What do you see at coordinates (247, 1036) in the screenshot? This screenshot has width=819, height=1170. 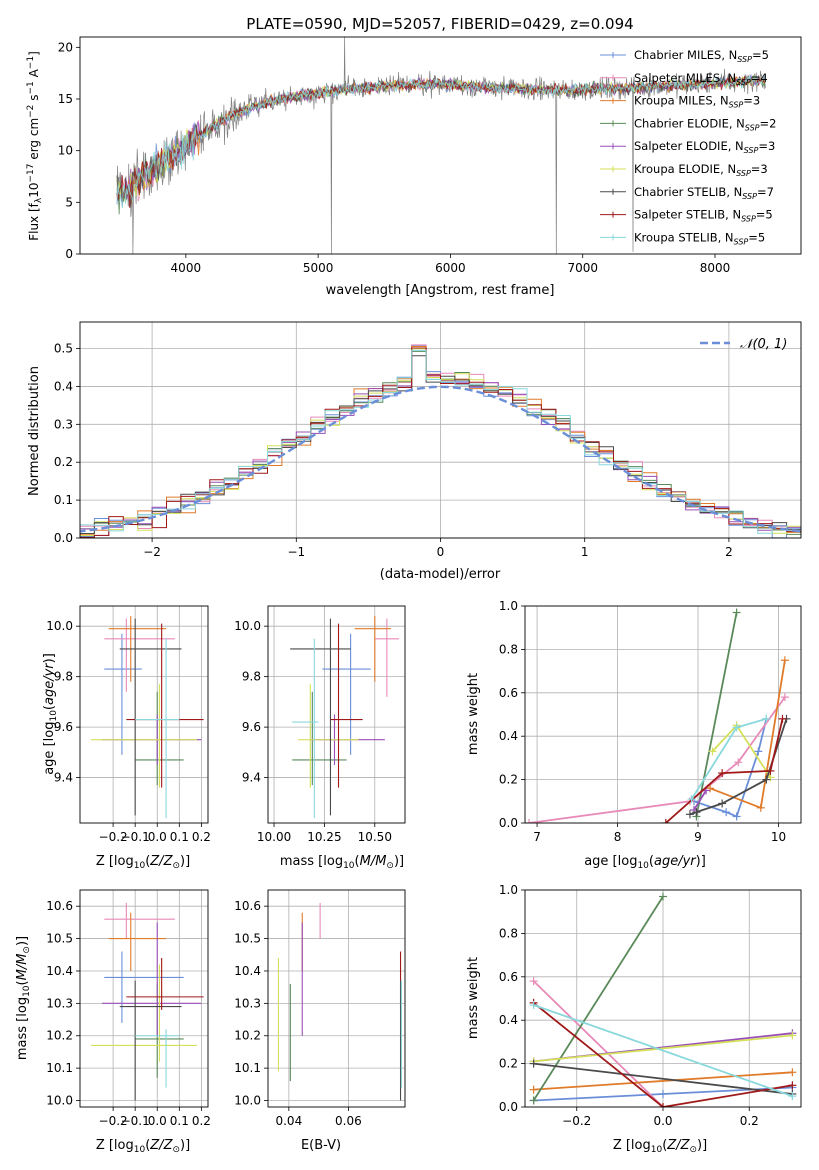 I see `ebv-mass-ytick-label: 10.2` at bounding box center [247, 1036].